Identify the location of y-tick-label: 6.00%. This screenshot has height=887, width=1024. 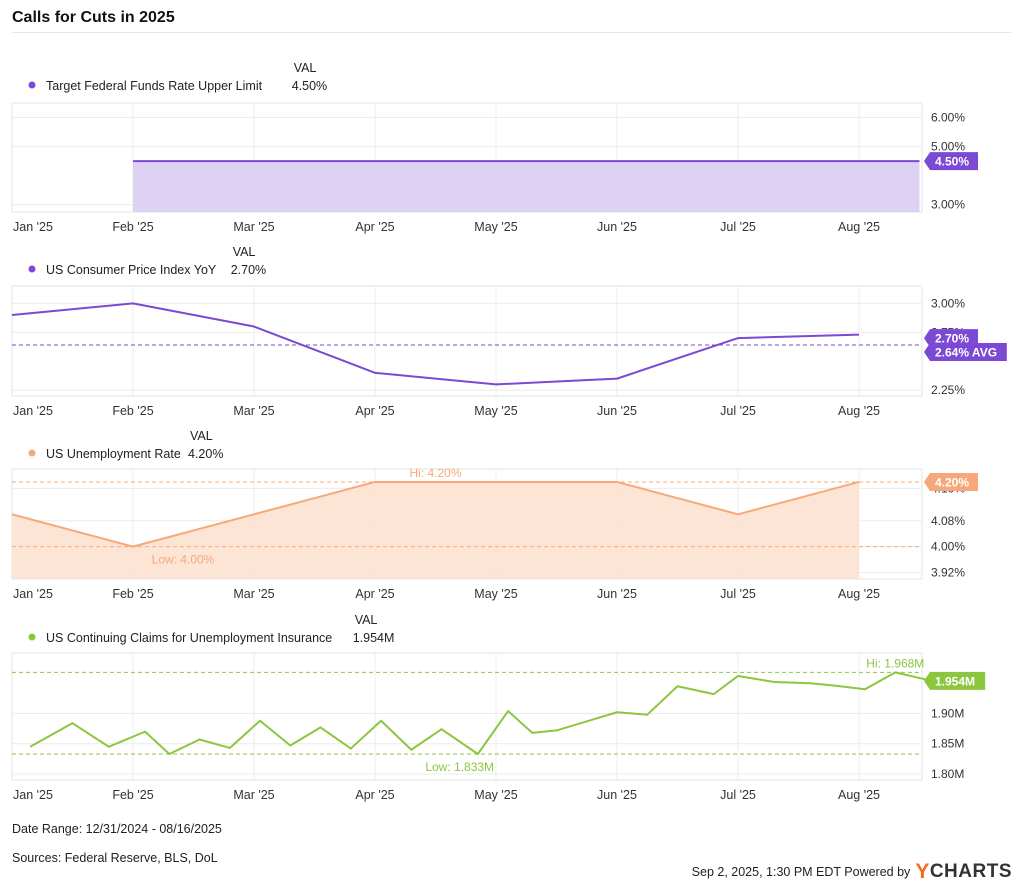
(948, 118).